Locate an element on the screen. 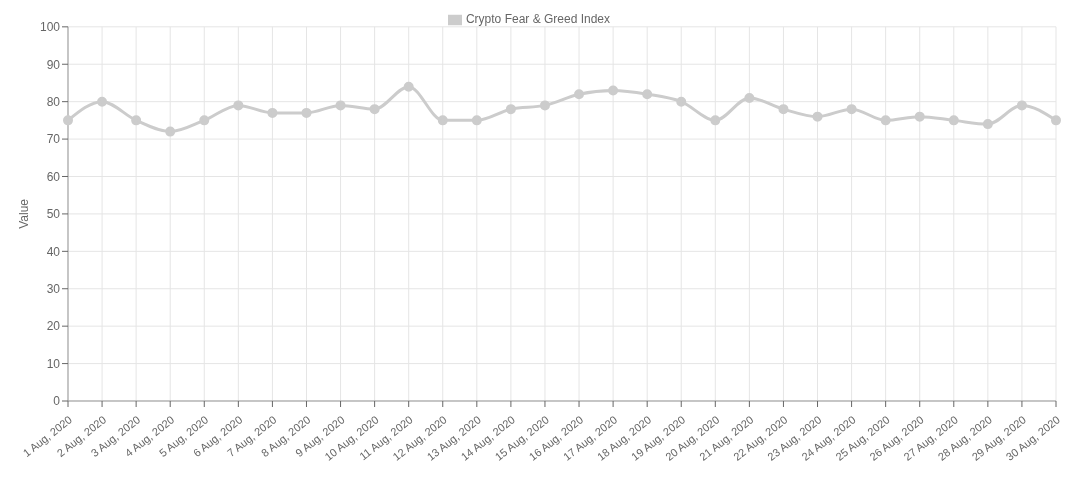  y-tick-label: 10 is located at coordinates (53, 363).